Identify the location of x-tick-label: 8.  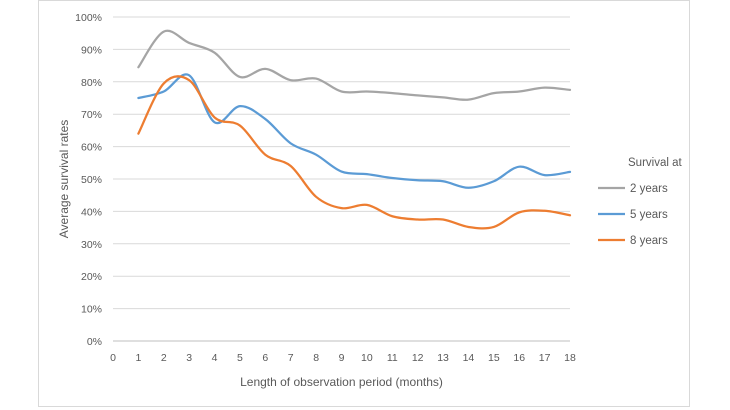
(316, 358).